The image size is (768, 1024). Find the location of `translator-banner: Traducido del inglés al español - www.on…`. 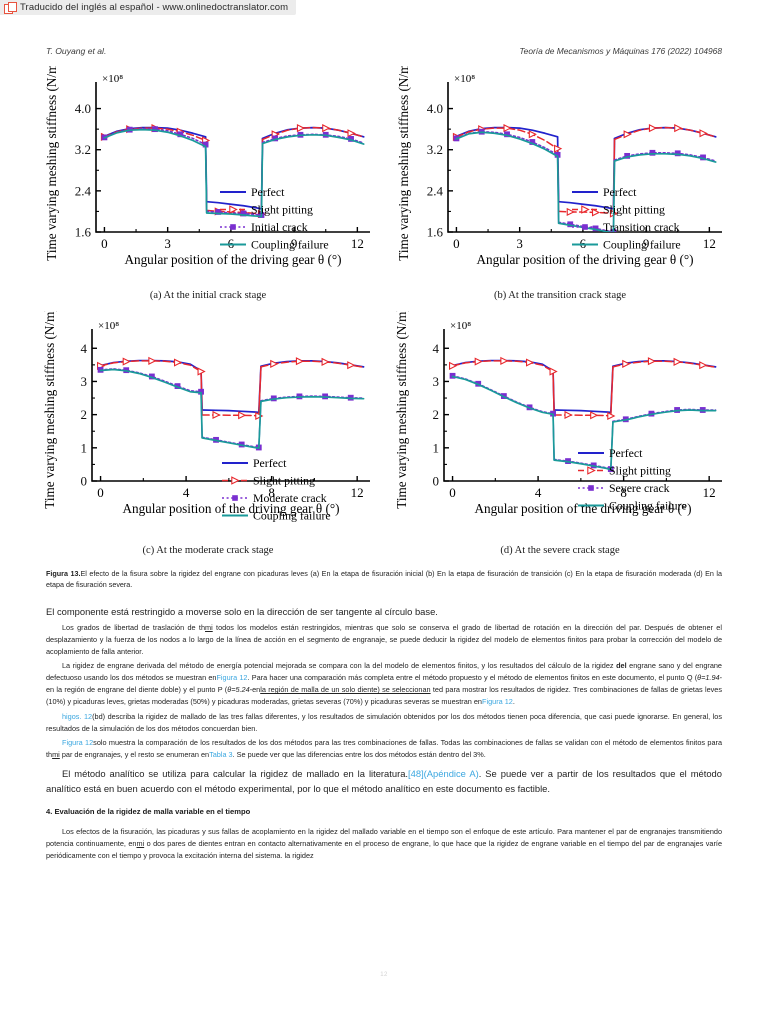

translator-banner: Traducido del inglés al español - www.on… is located at coordinates (148, 7).